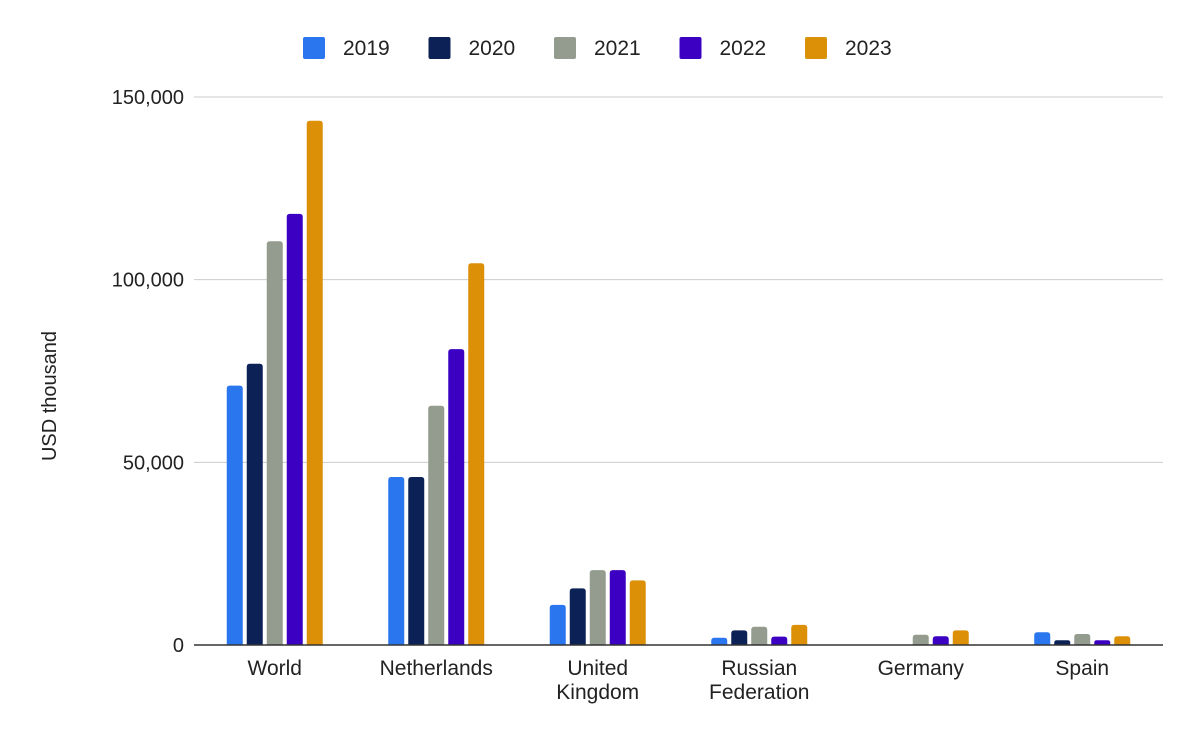  I want to click on x-category-label: Spain, so click(1082, 668).